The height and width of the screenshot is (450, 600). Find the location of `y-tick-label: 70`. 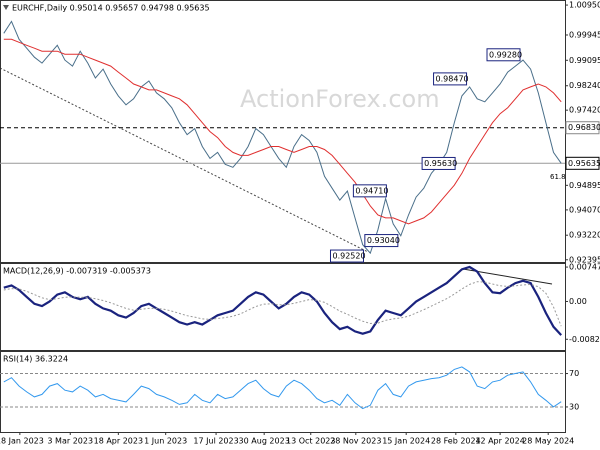

y-tick-label: 70 is located at coordinates (574, 373).